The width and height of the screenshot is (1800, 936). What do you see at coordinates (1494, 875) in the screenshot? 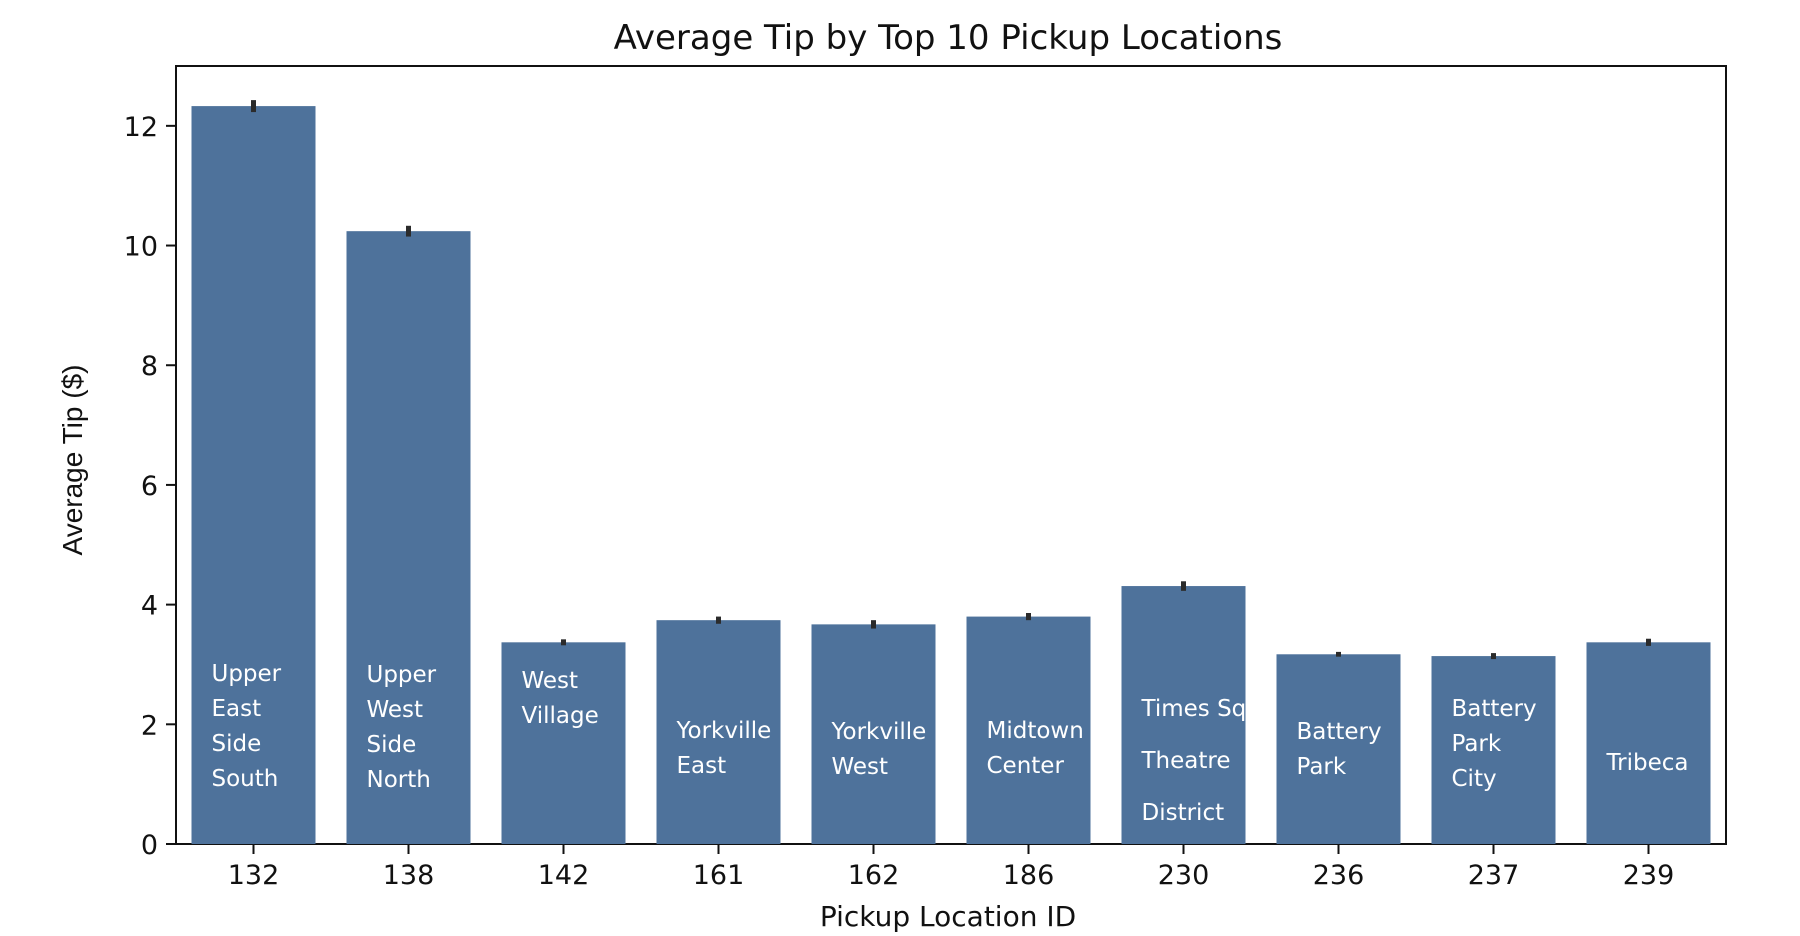
I see `x-tick-label: 237` at bounding box center [1494, 875].